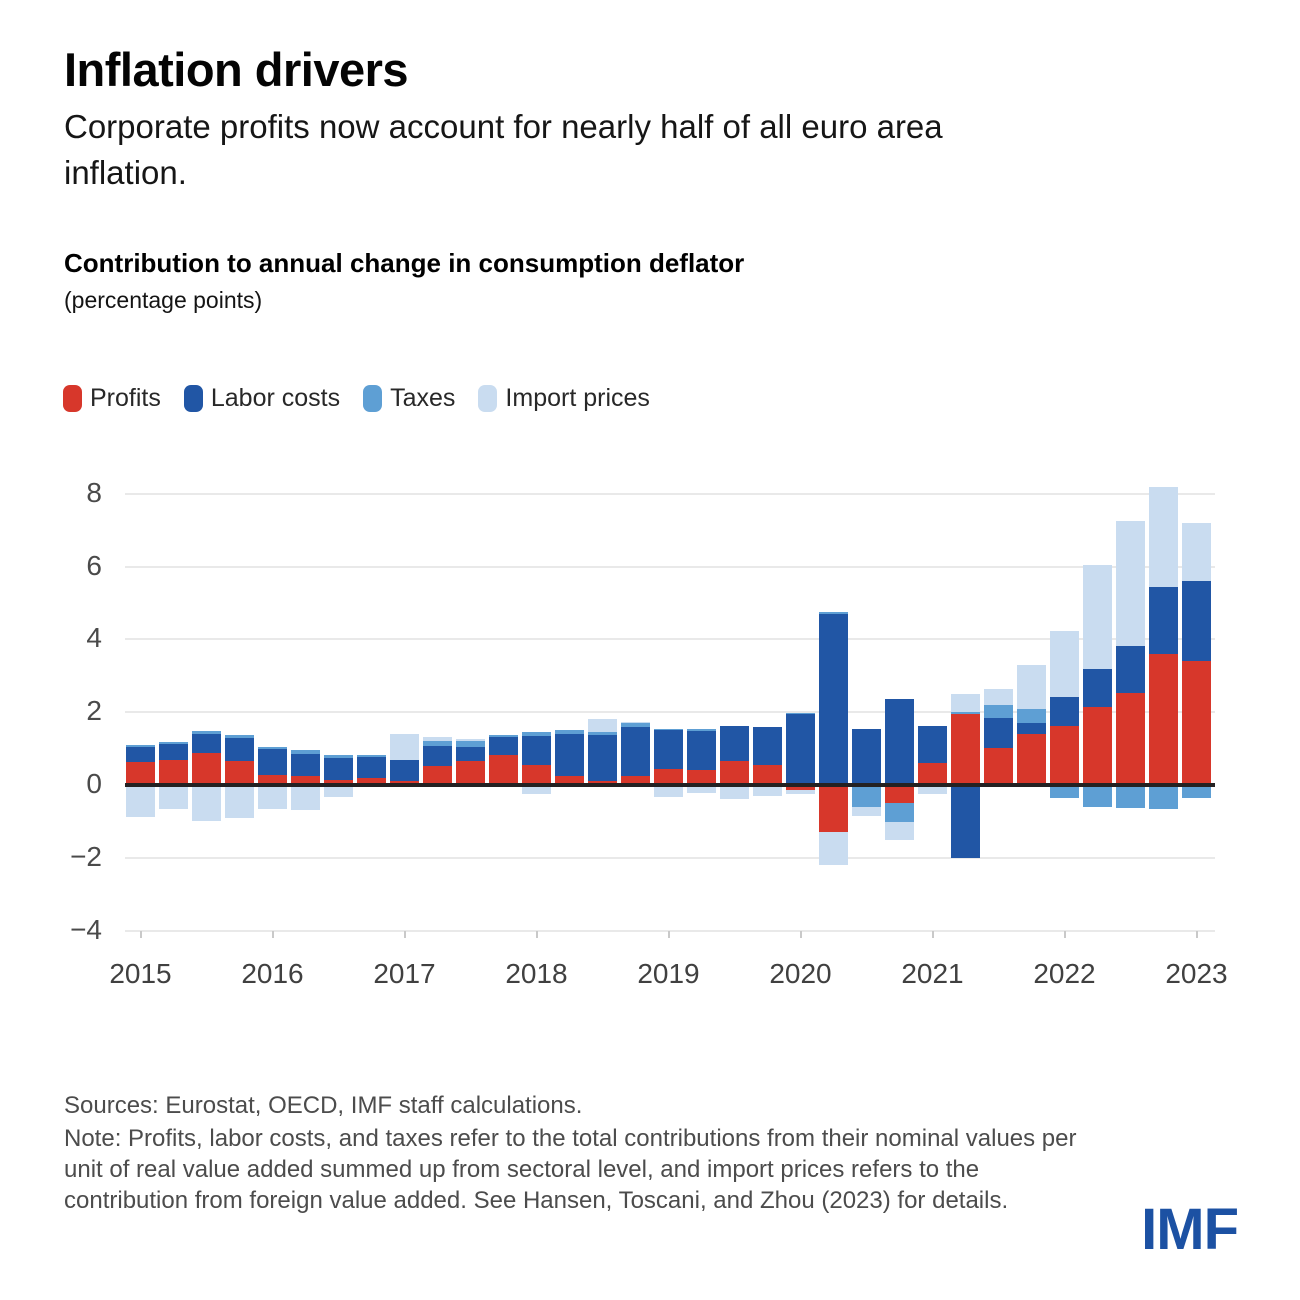 This screenshot has width=1300, height=1300. Describe the element at coordinates (373, 398) in the screenshot. I see `taxes-swatch-icon` at that location.